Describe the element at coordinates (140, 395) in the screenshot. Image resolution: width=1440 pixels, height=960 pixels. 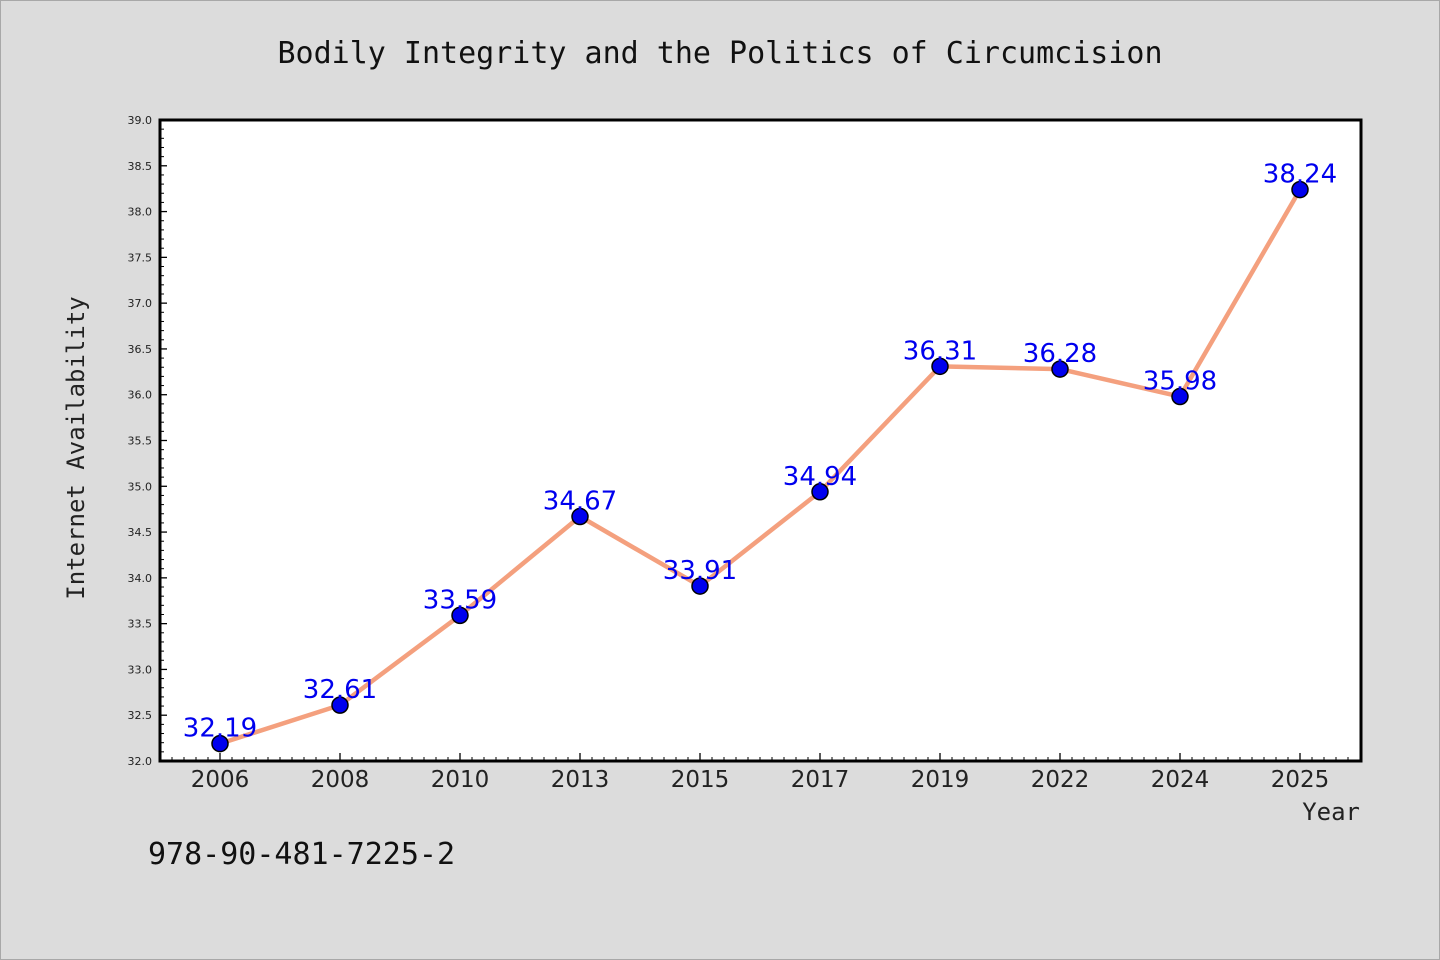
I see `y-tick-label: 36.0` at that location.